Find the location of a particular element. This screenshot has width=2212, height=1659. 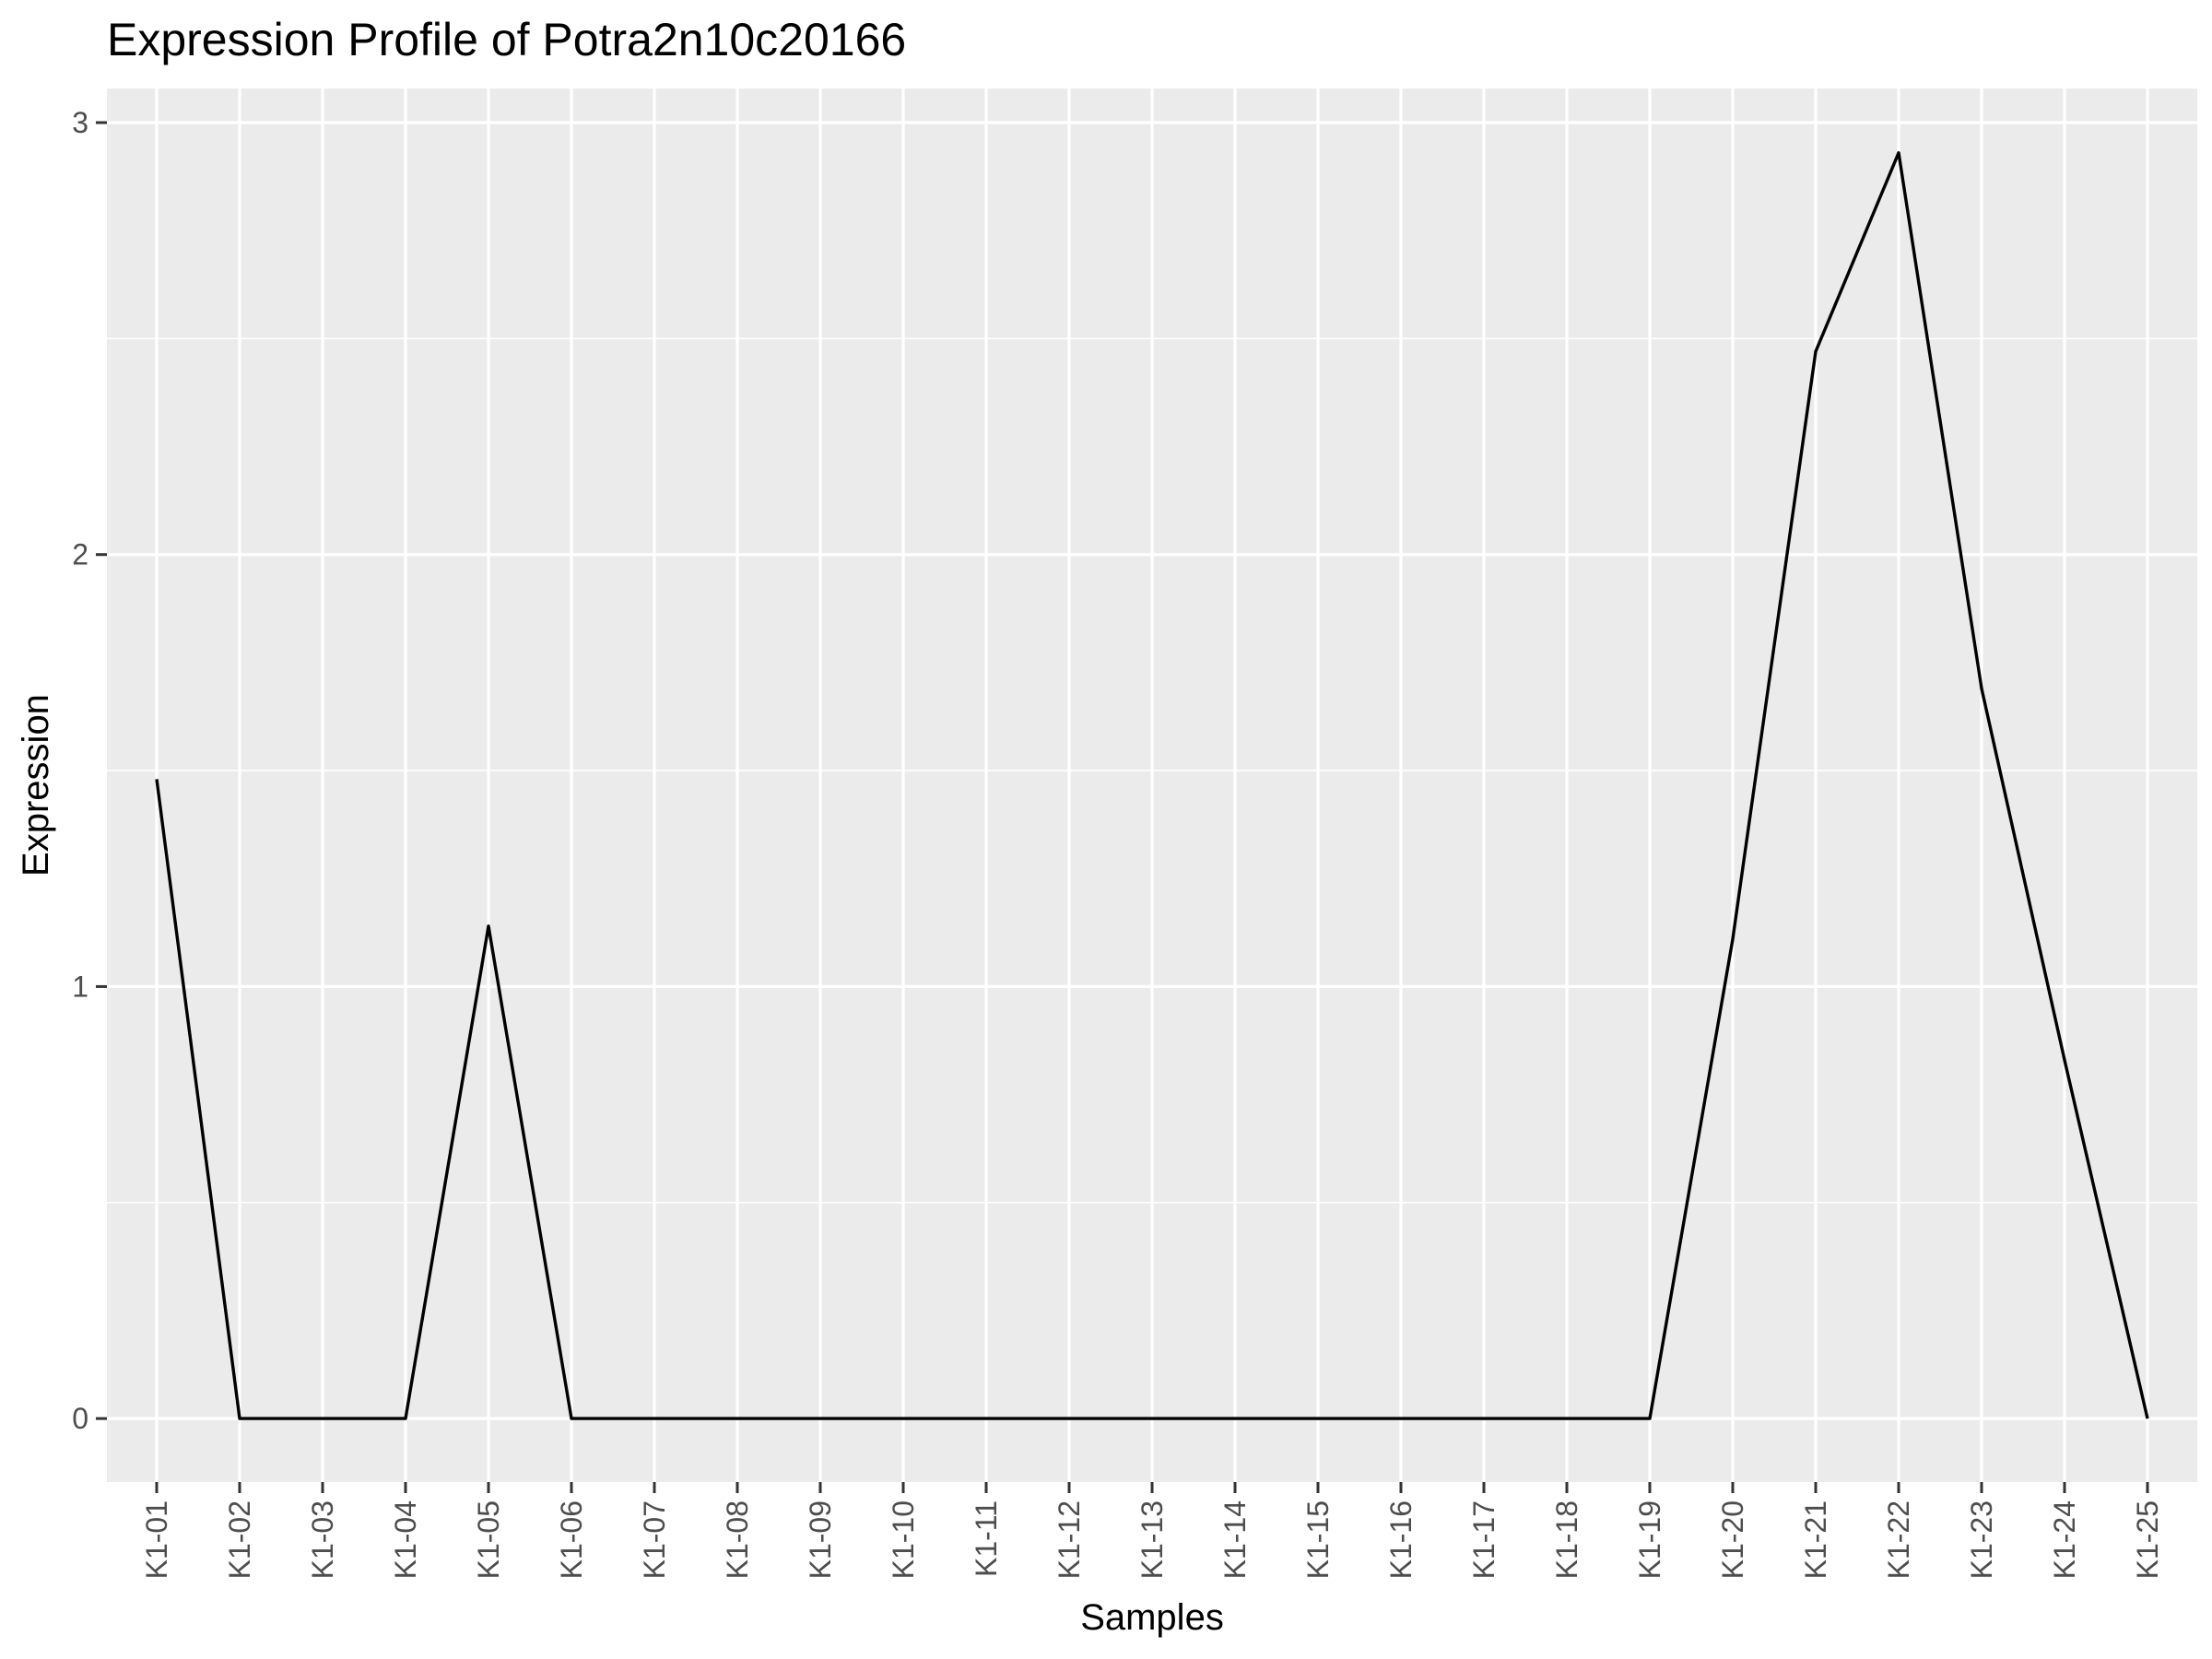

x-tick-label: K1-09 is located at coordinates (820, 1539).